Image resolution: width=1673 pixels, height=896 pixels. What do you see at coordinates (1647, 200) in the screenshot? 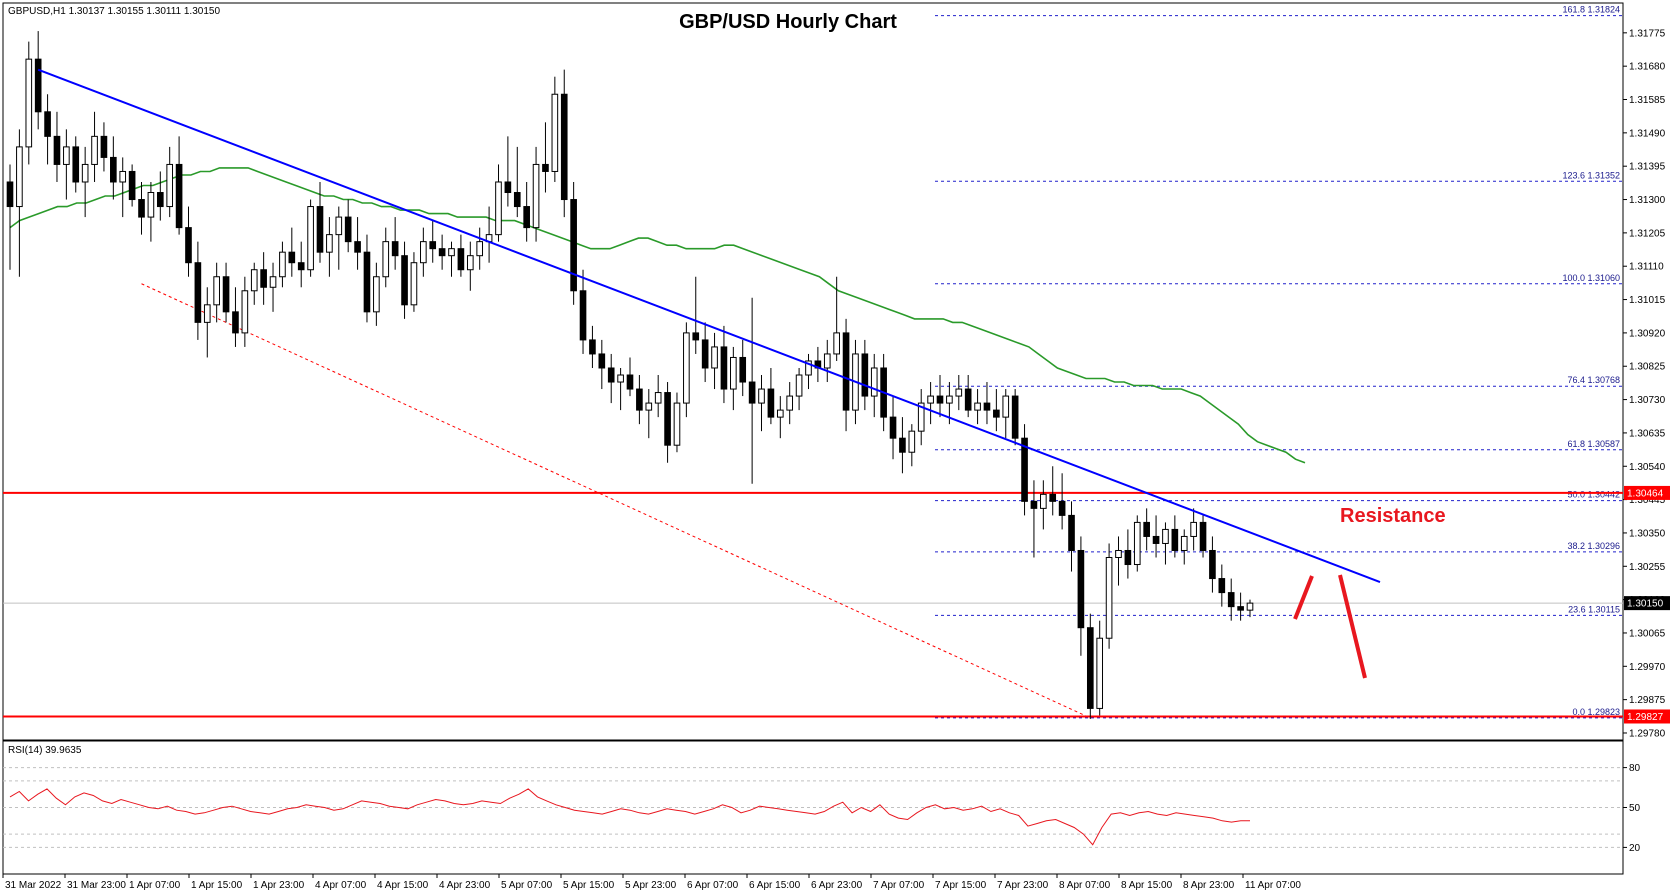
I see `price-tick-label: 1.31300` at bounding box center [1647, 200].